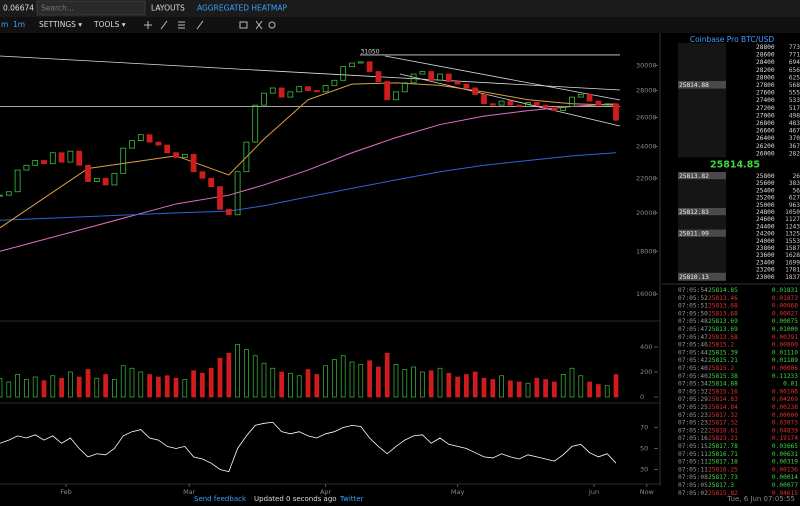 This screenshot has width=800, height=506. What do you see at coordinates (693, 477) in the screenshot?
I see `trade-time: 07:05:08` at bounding box center [693, 477].